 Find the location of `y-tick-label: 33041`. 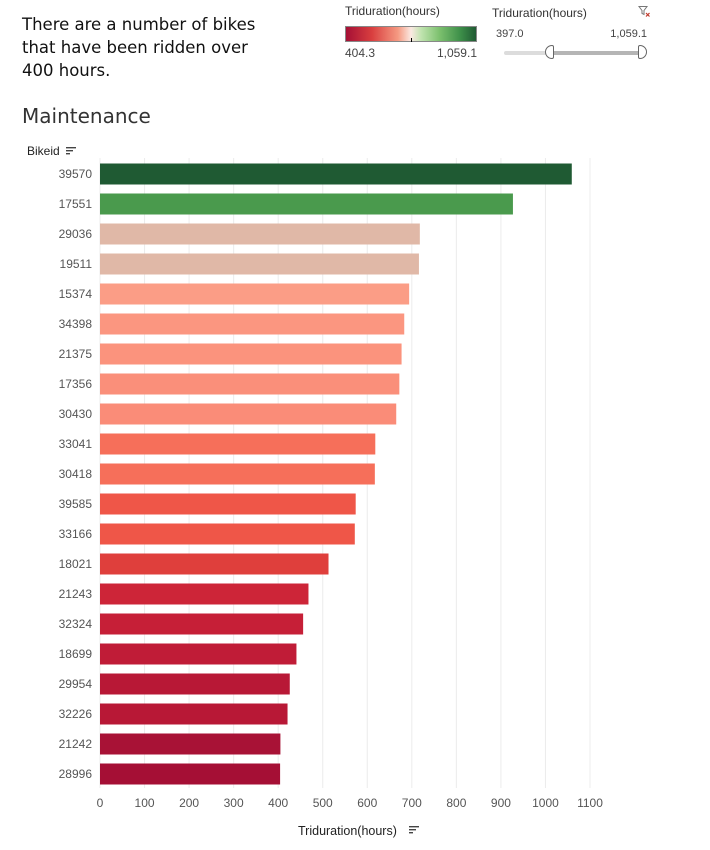

y-tick-label: 33041 is located at coordinates (76, 444).